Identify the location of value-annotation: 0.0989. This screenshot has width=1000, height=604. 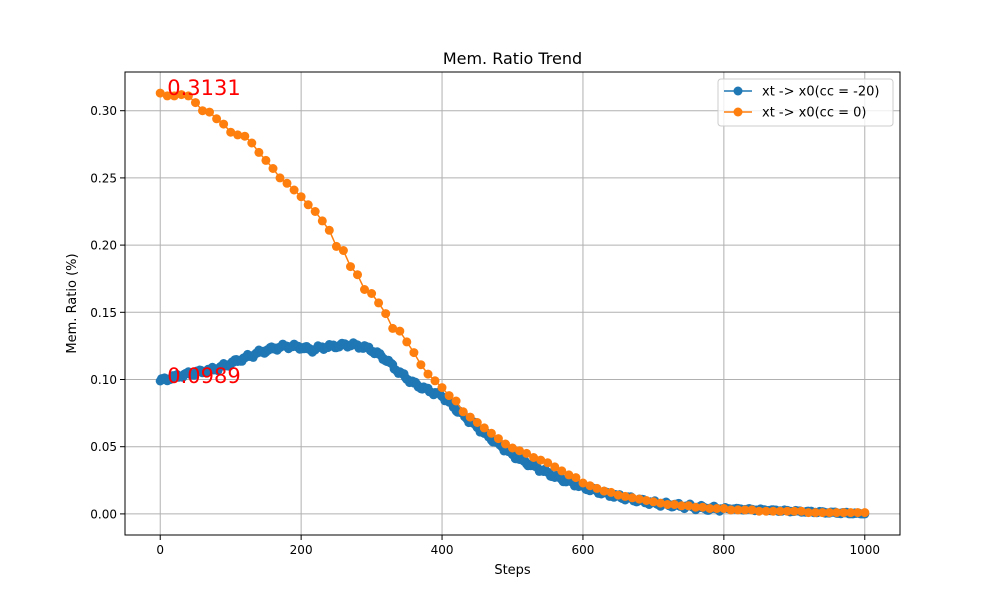
(203, 376).